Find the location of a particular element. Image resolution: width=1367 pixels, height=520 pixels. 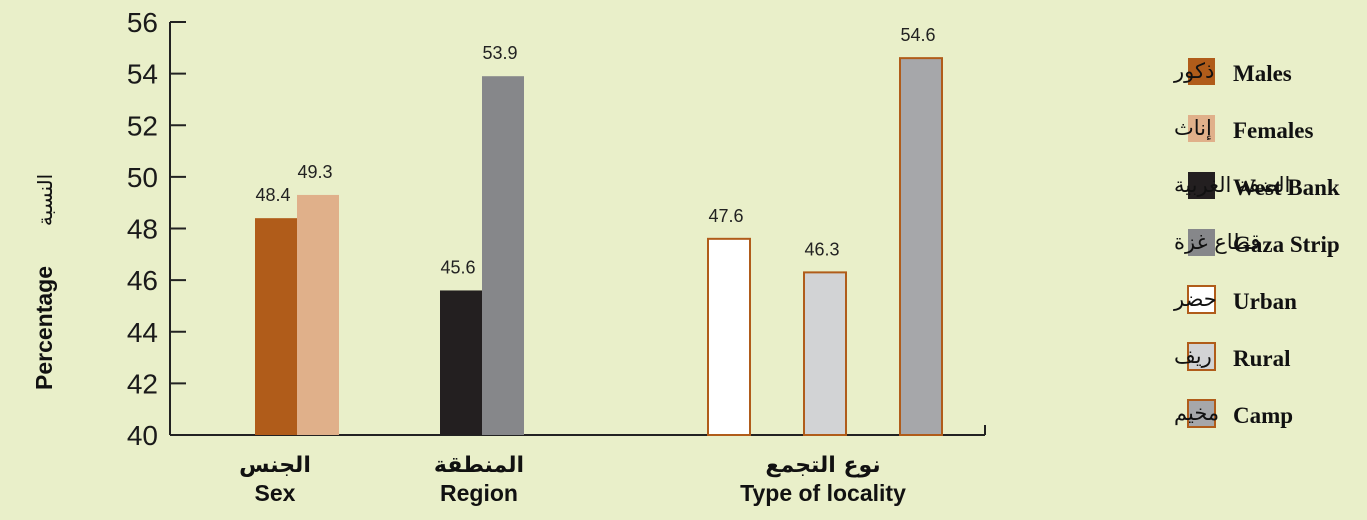

data-label-males: 48.4 is located at coordinates (272, 195).